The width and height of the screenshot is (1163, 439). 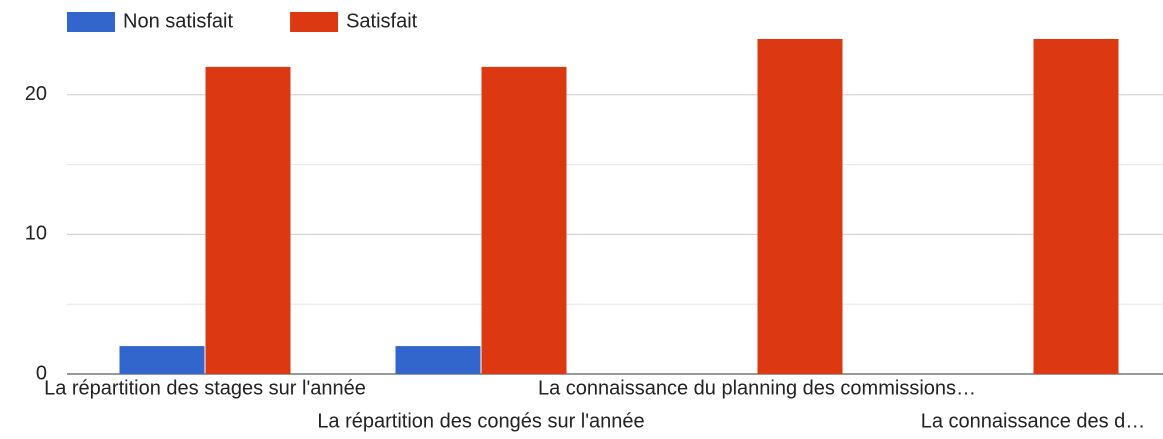 I want to click on y-tick-label: 10, so click(x=36, y=234).